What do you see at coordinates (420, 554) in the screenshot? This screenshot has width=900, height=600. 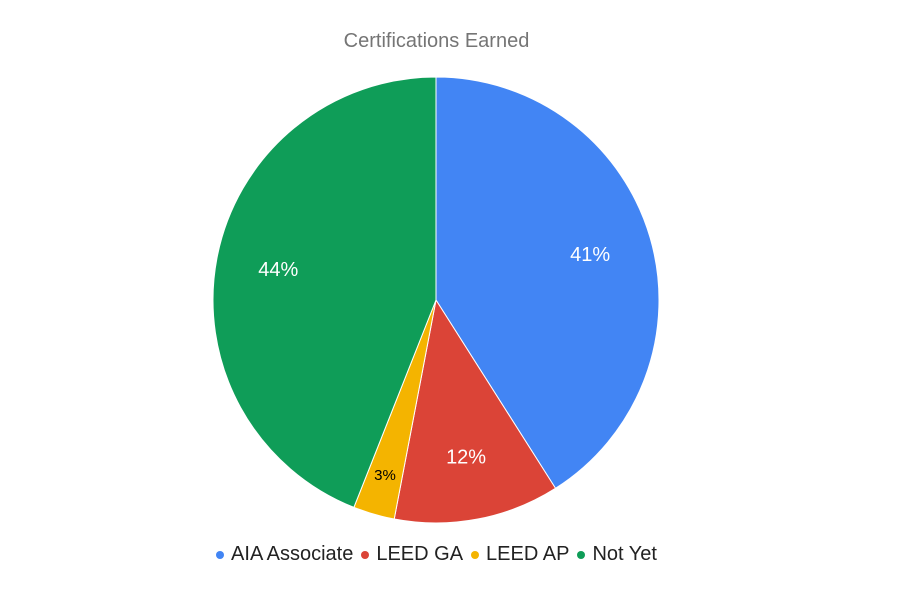 I see `legend-label: LEED GA` at bounding box center [420, 554].